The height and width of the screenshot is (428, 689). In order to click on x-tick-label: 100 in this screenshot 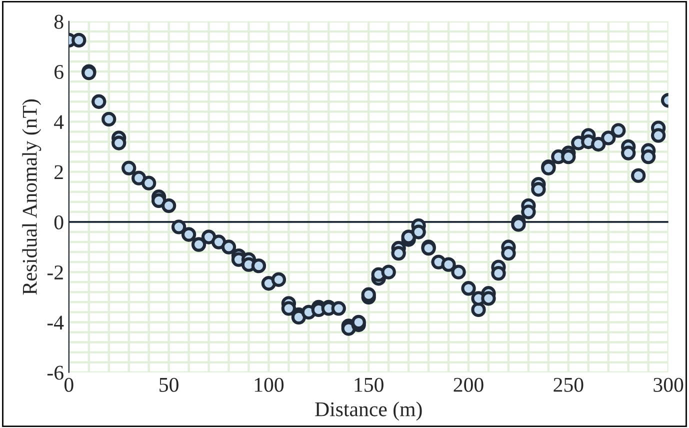, I will do `click(269, 385)`.